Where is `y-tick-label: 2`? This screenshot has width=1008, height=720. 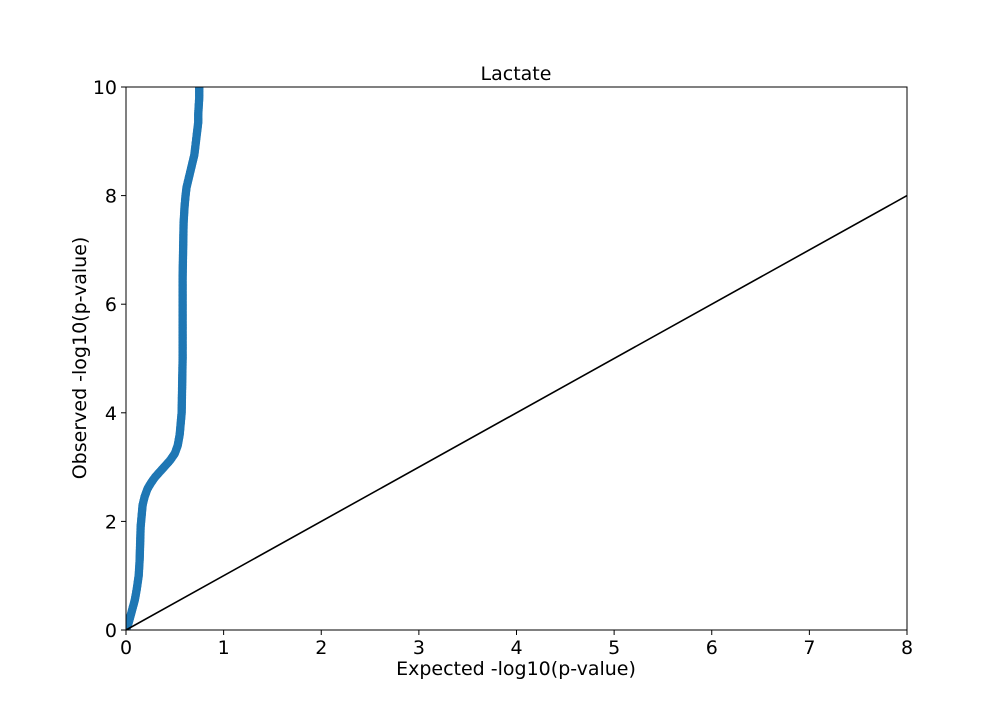
y-tick-label: 2 is located at coordinates (111, 522).